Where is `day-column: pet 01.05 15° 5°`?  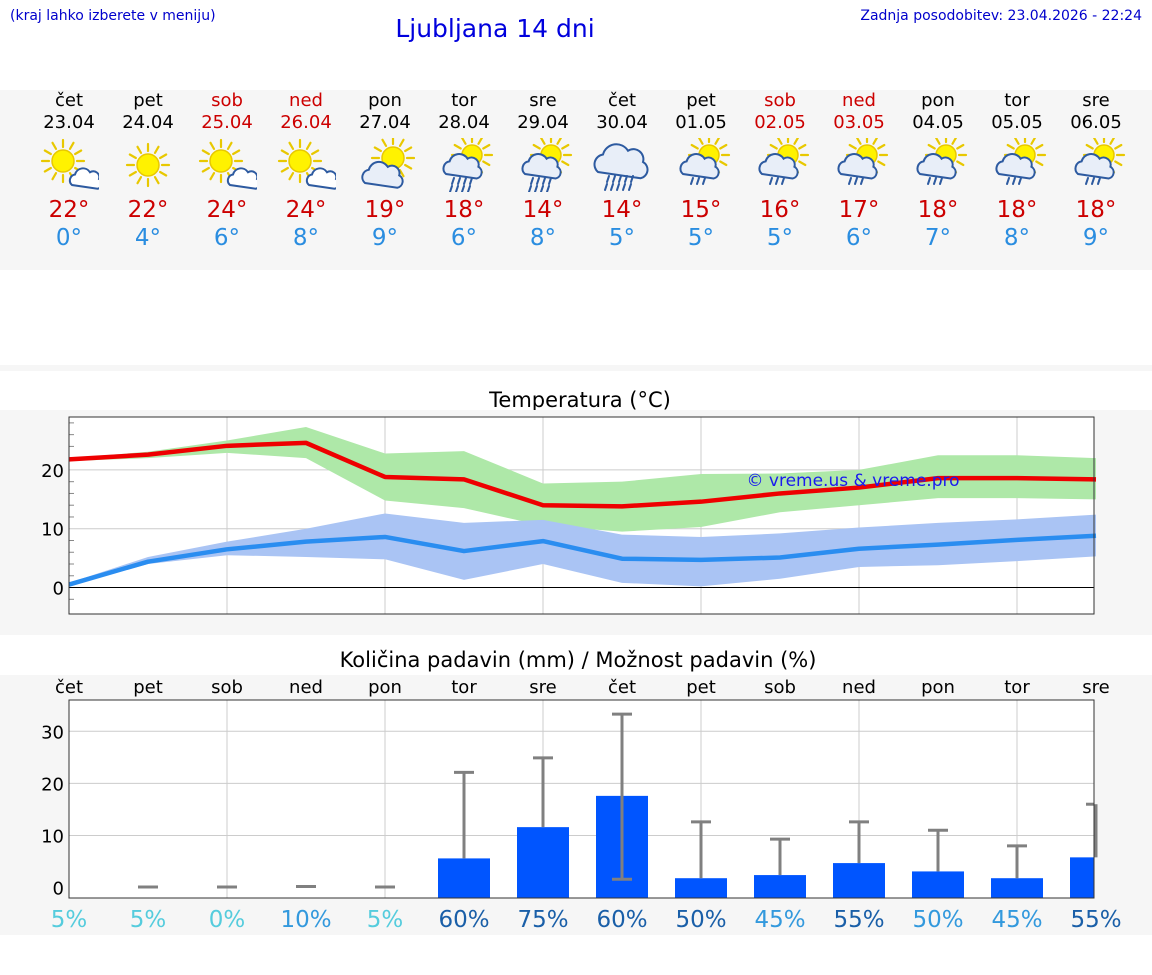 day-column: pet 01.05 15° 5° is located at coordinates (701, 171).